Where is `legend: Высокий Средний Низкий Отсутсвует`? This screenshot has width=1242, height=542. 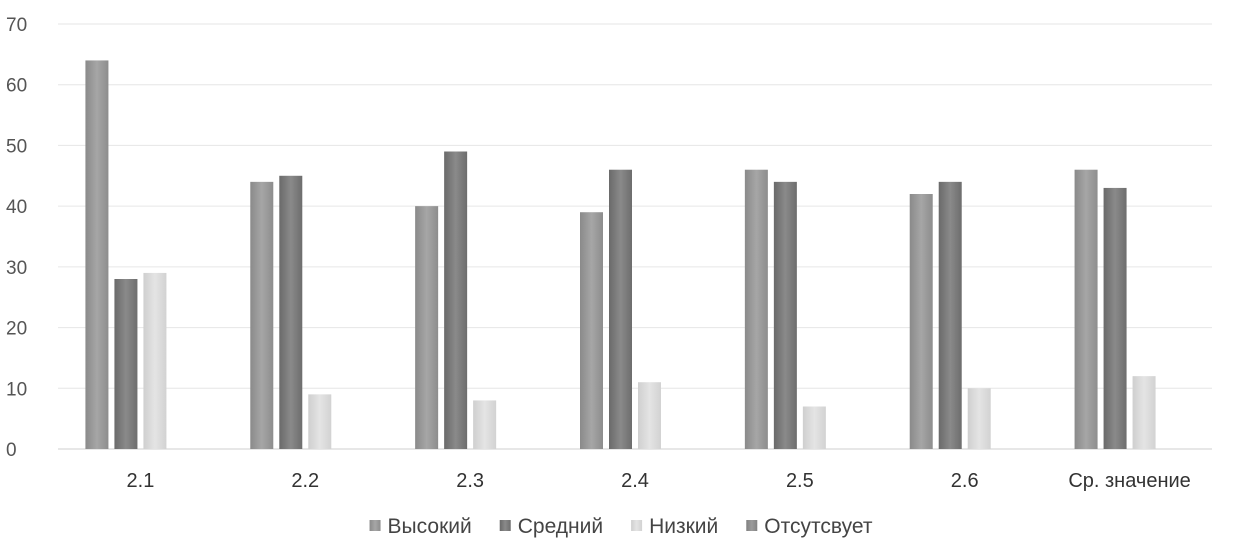 legend: Высокий Средний Низкий Отсутсвует is located at coordinates (621, 526).